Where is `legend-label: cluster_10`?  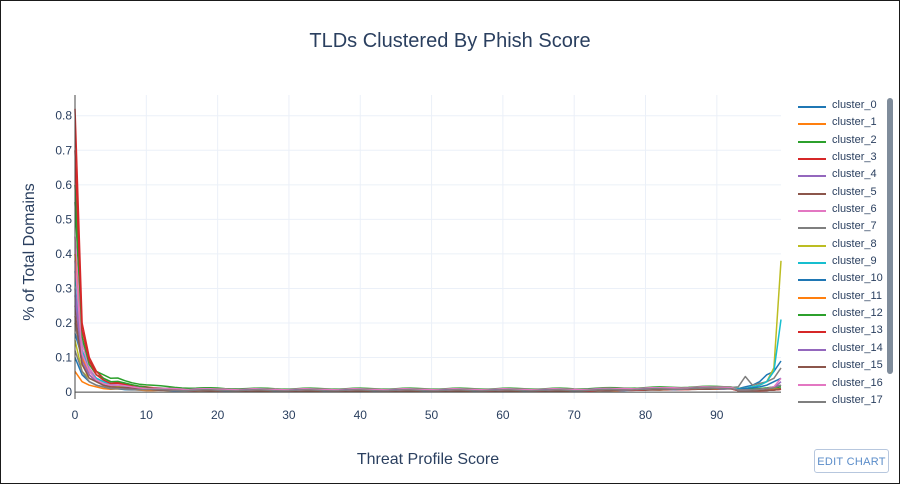
legend-label: cluster_10 is located at coordinates (857, 278).